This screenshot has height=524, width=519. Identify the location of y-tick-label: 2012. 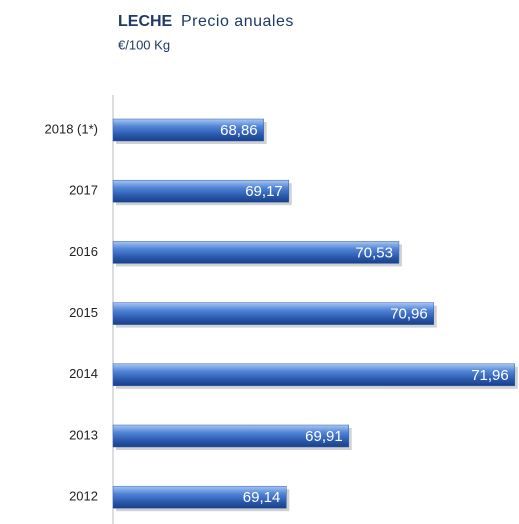
(83, 496).